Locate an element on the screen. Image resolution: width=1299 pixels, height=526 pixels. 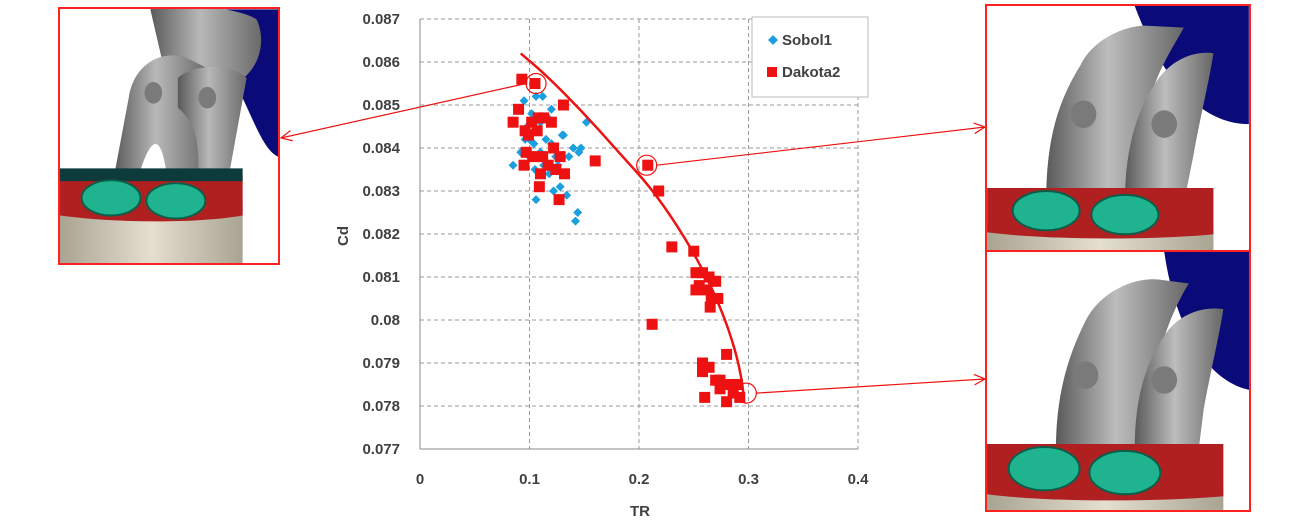
design-image-right-bottom is located at coordinates (1118, 381).